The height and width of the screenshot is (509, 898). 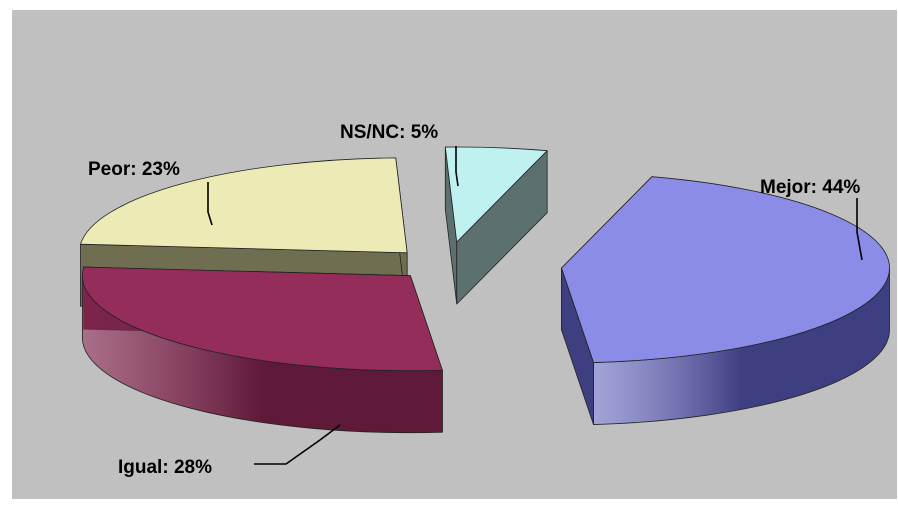 What do you see at coordinates (457, 166) in the screenshot?
I see `leader-line-ns-nc` at bounding box center [457, 166].